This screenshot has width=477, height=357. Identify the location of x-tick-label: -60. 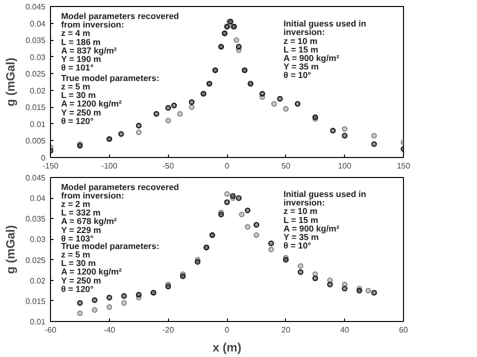
(50, 330).